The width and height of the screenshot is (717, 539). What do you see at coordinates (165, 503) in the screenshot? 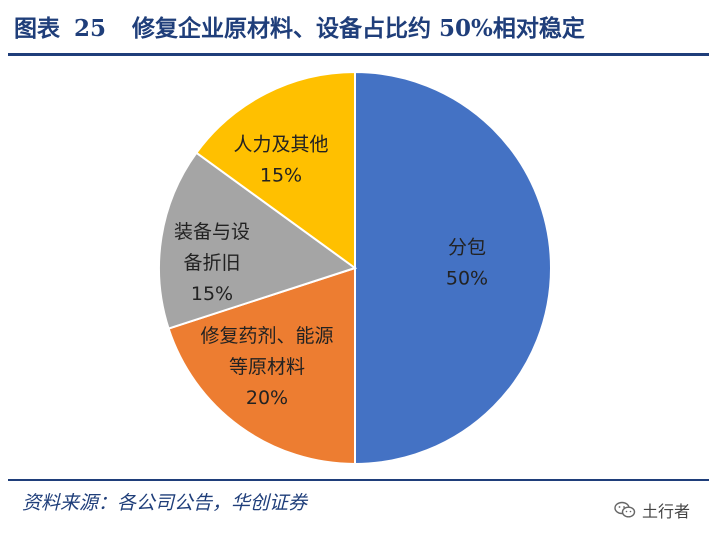
I see `source-note: 资料来源：各公司公告，华创证券` at bounding box center [165, 503].